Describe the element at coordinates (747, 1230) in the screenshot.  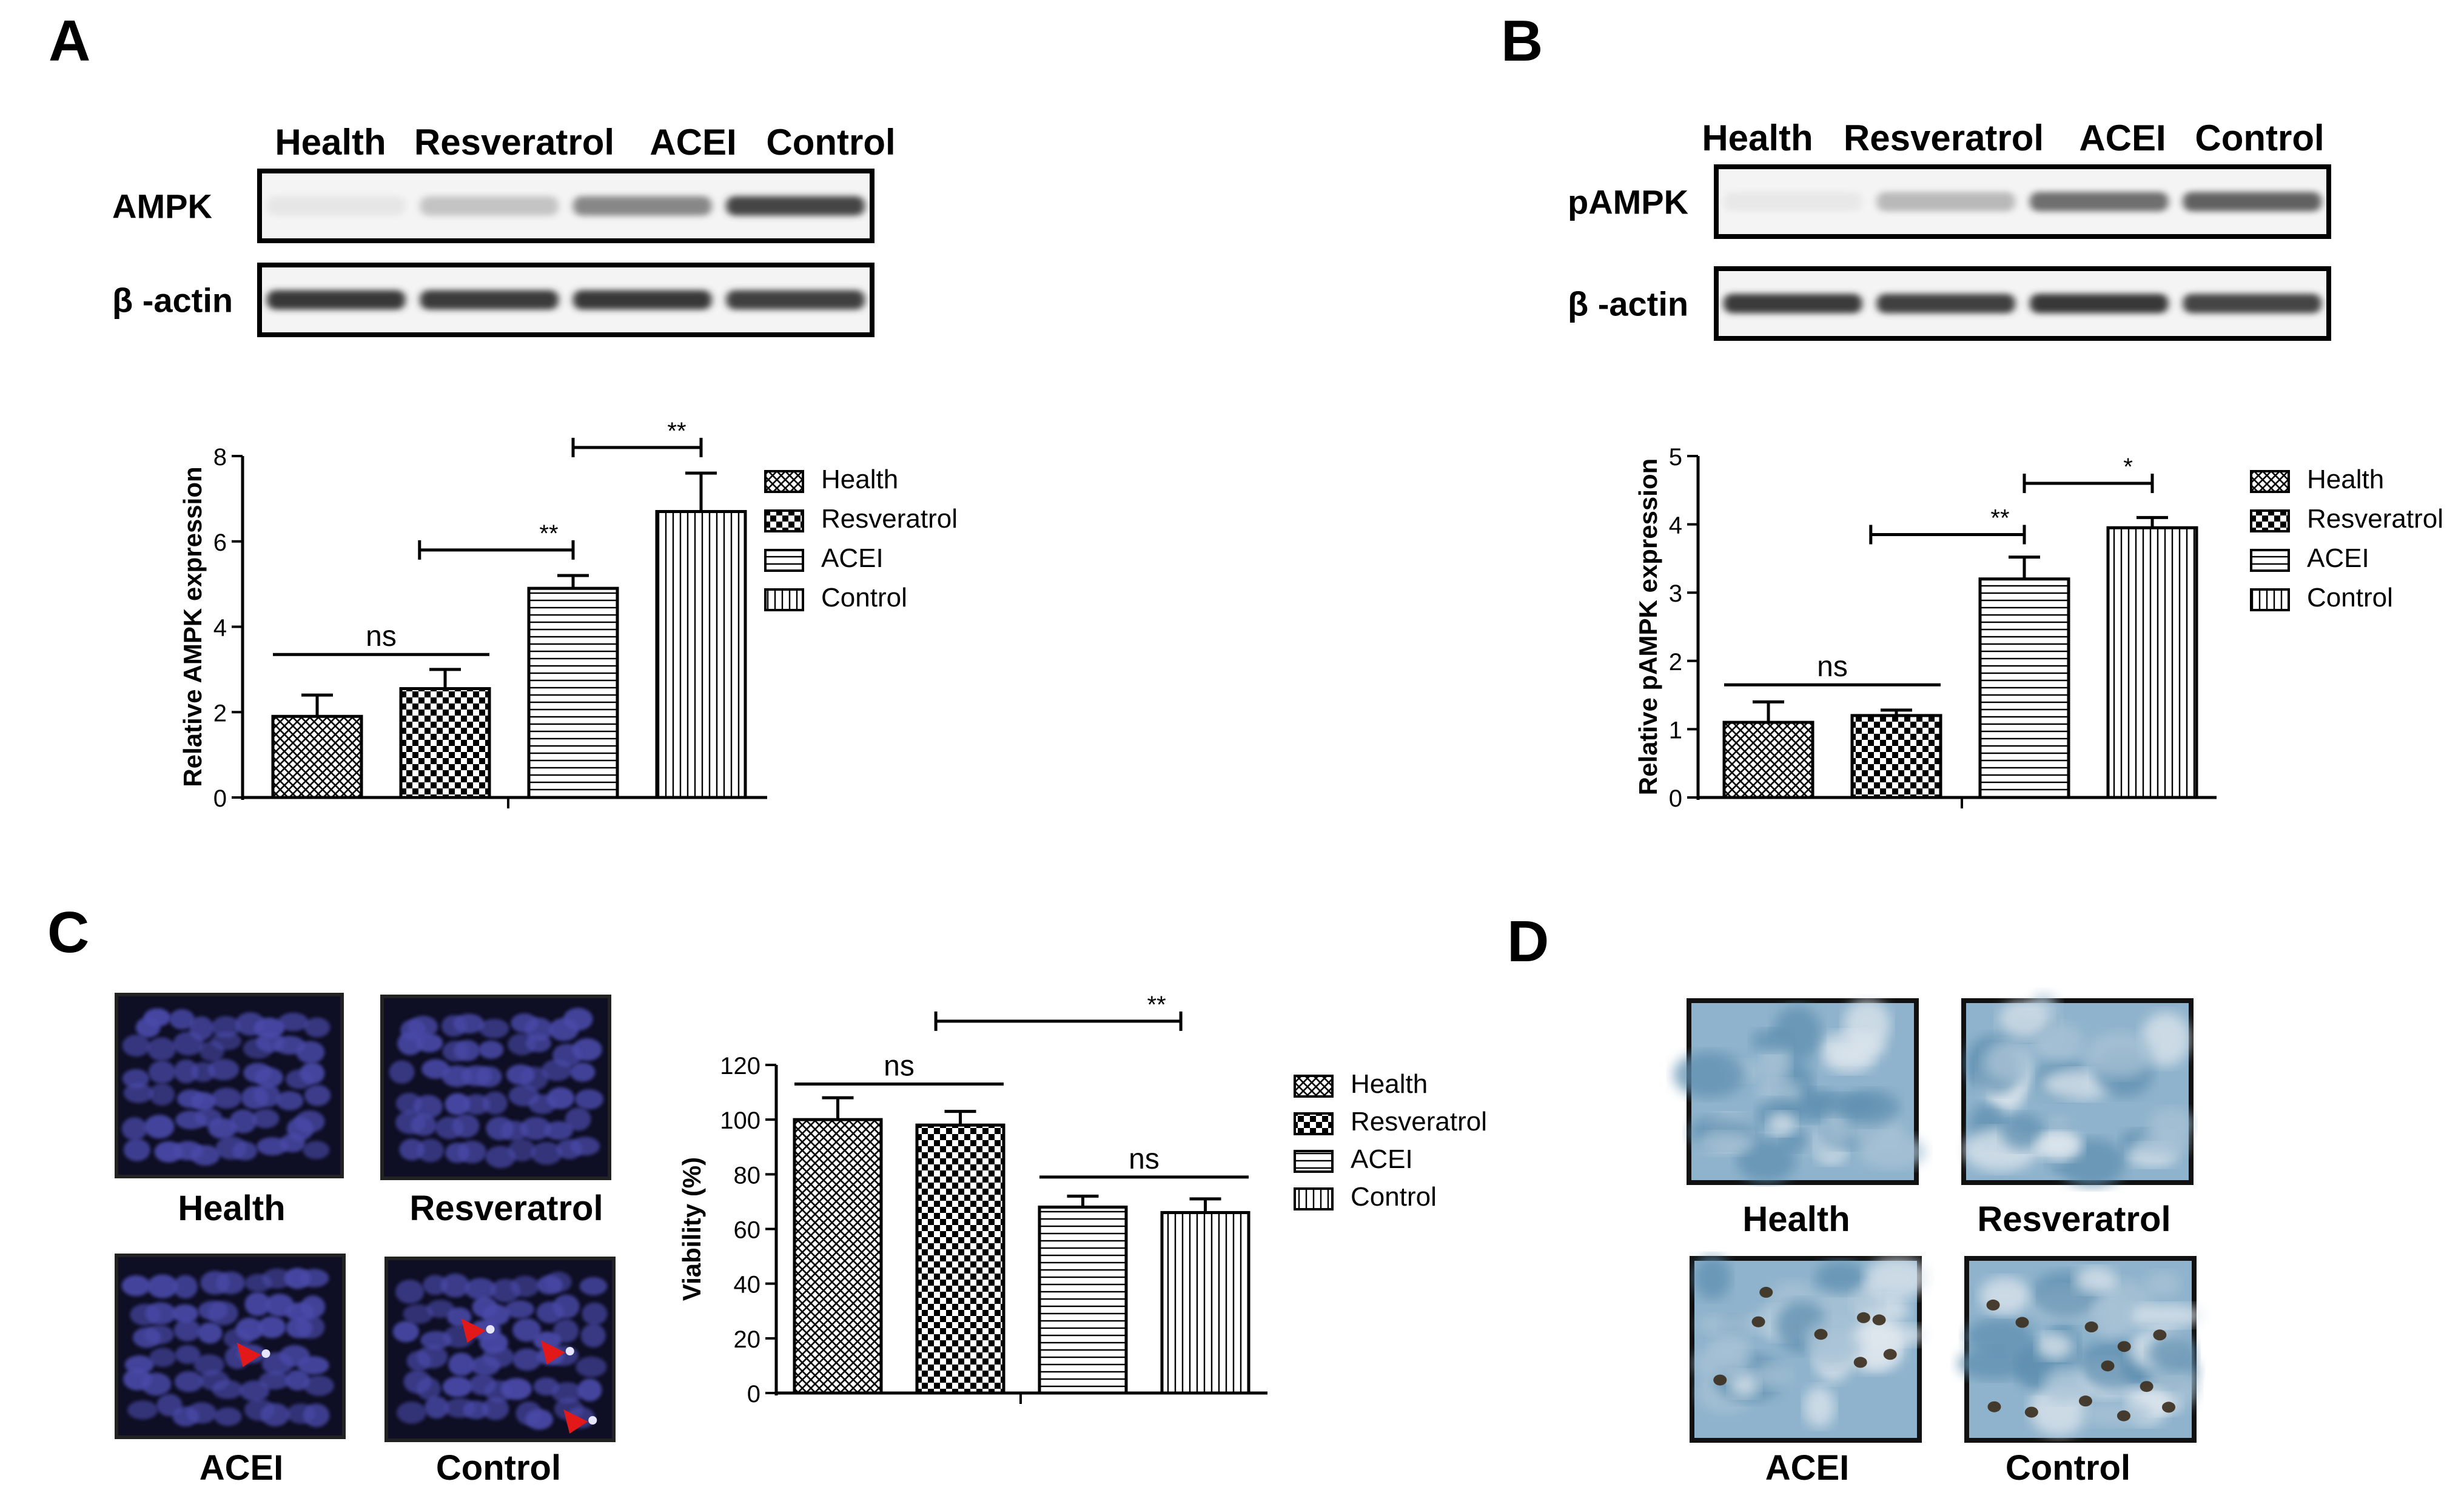
I see `y-tick-label: 60` at that location.